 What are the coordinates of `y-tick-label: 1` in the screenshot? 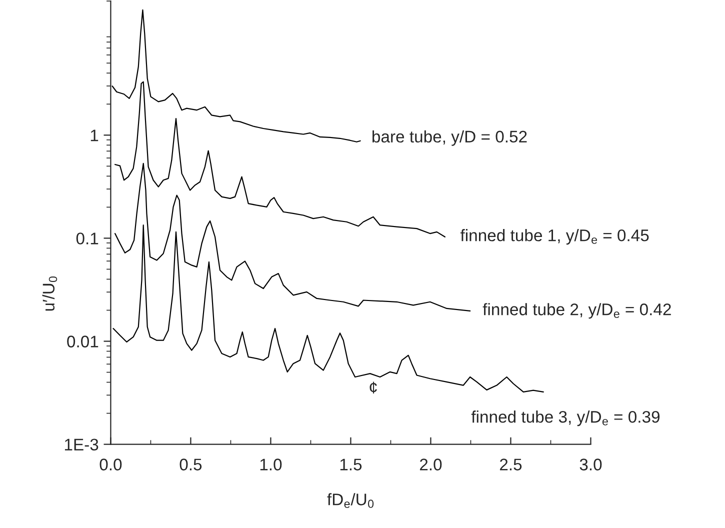 It's located at (94, 136).